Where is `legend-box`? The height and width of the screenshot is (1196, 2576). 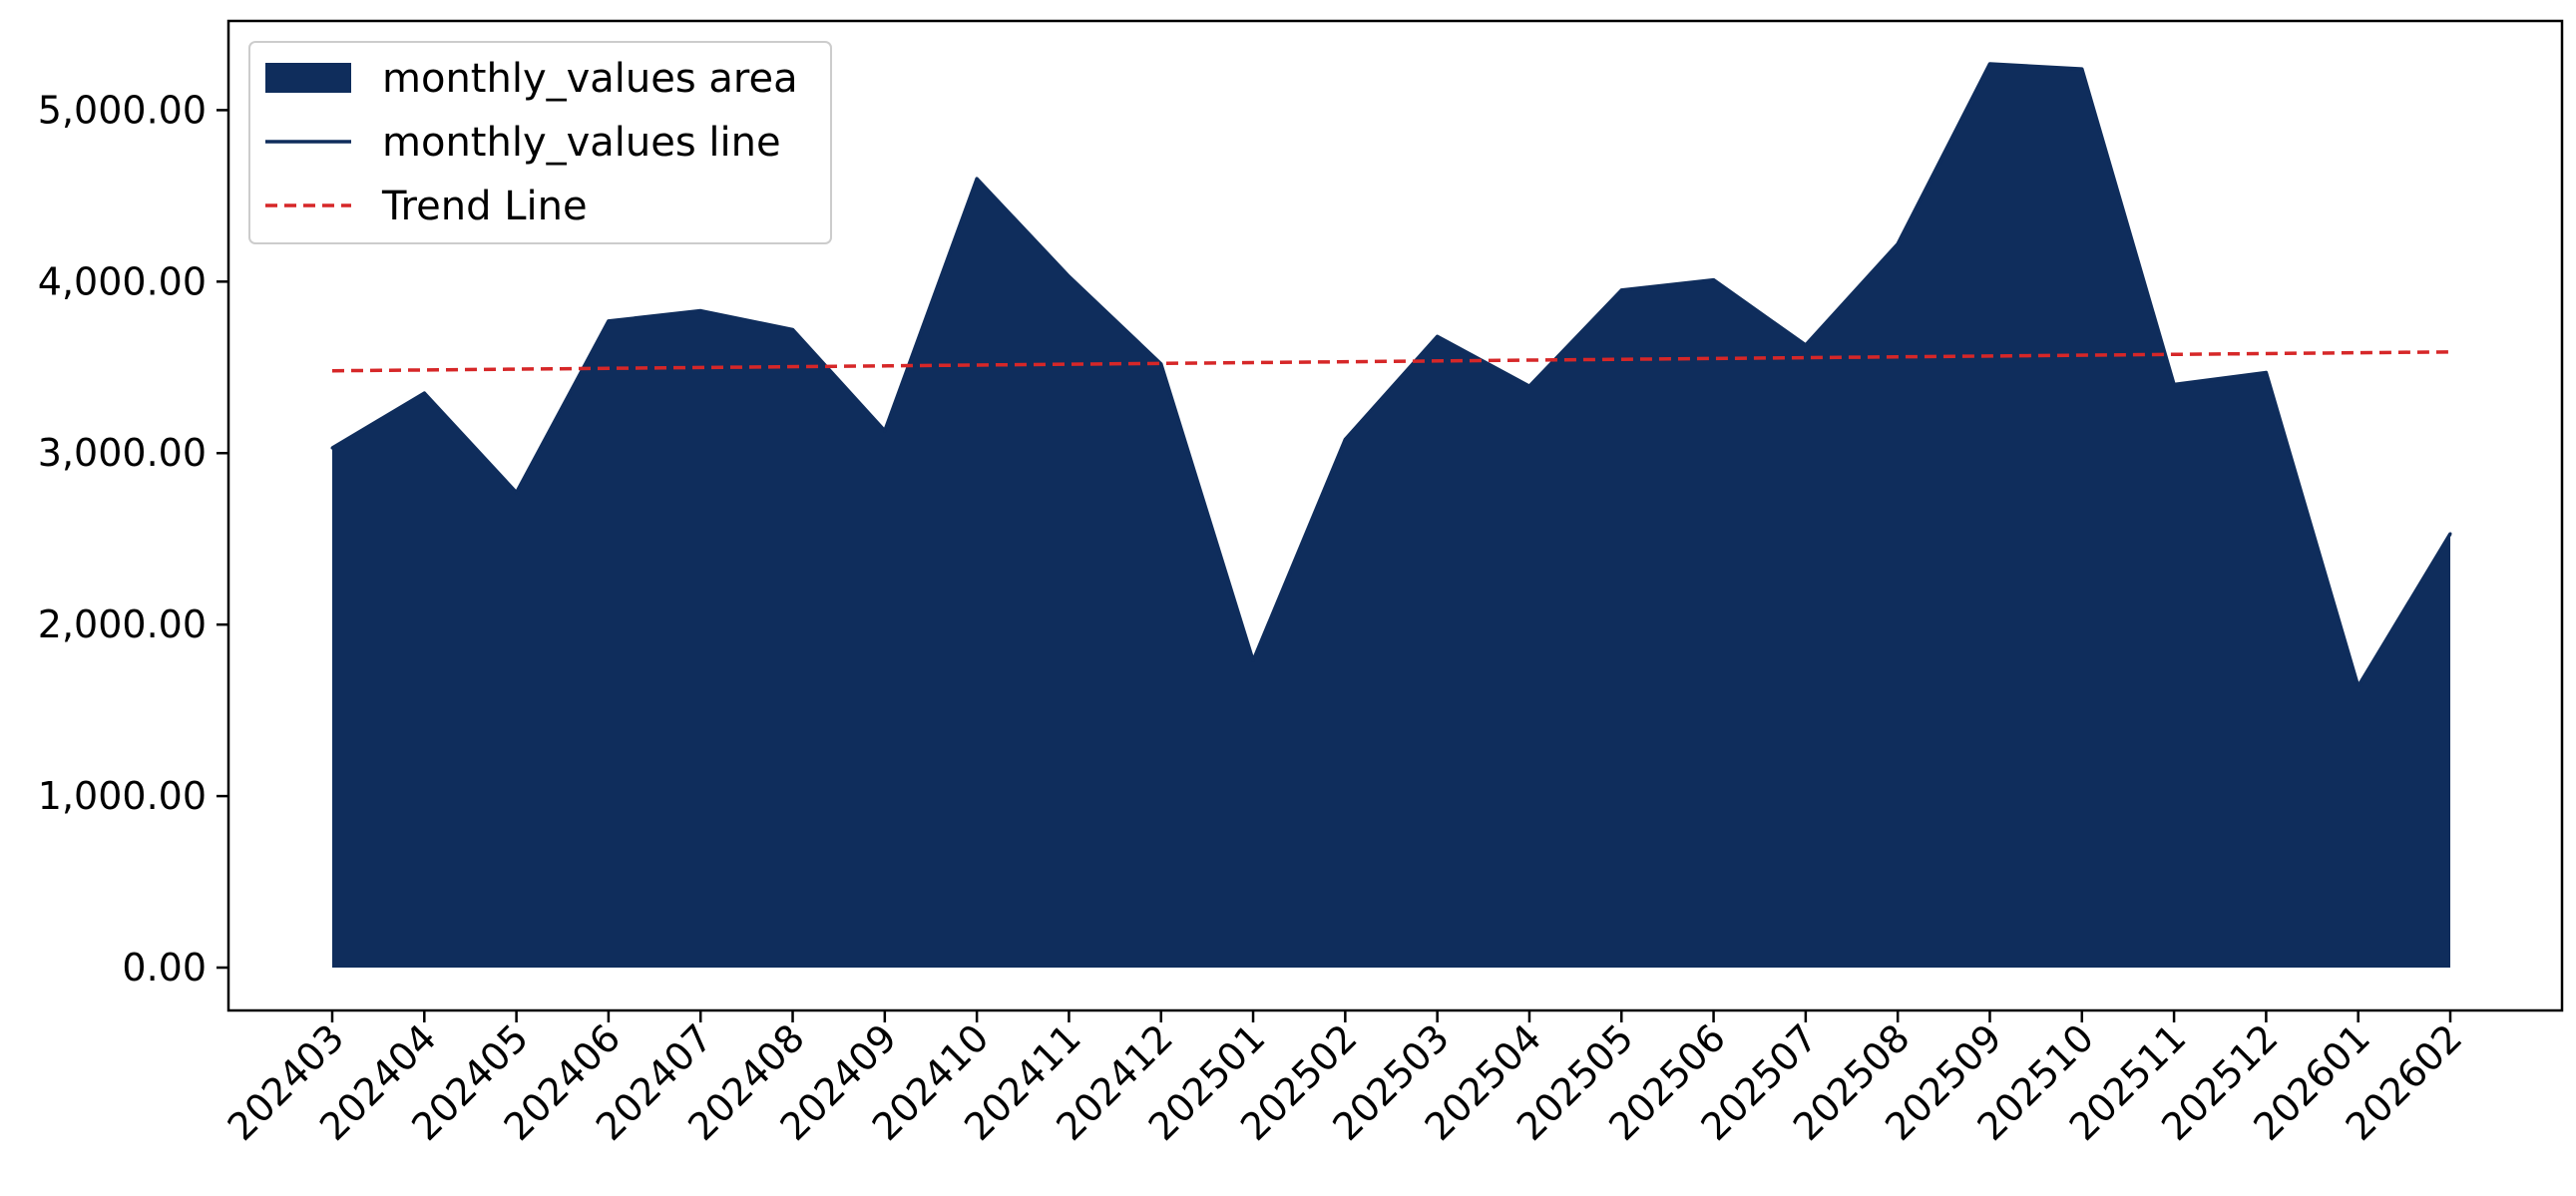
legend-box is located at coordinates (540, 142).